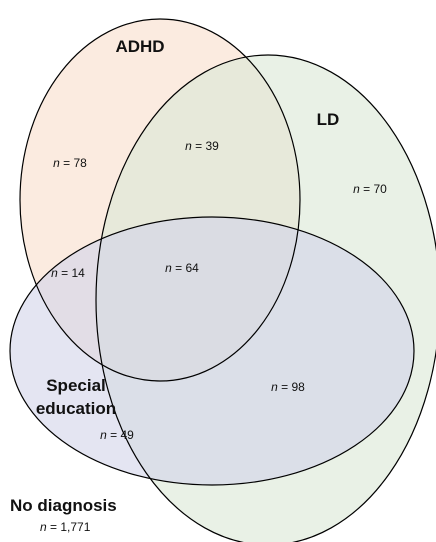 The image size is (436, 542). What do you see at coordinates (70, 163) in the screenshot?
I see `count-adhd-only: n = 78` at bounding box center [70, 163].